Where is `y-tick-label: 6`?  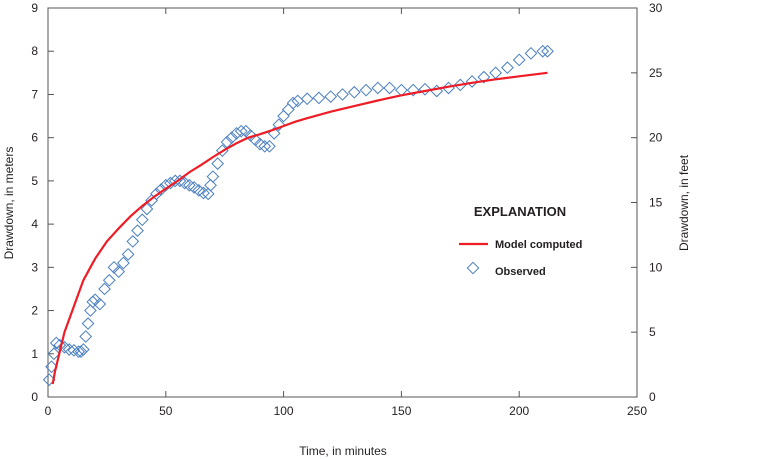 y-tick-label: 6 is located at coordinates (34, 138).